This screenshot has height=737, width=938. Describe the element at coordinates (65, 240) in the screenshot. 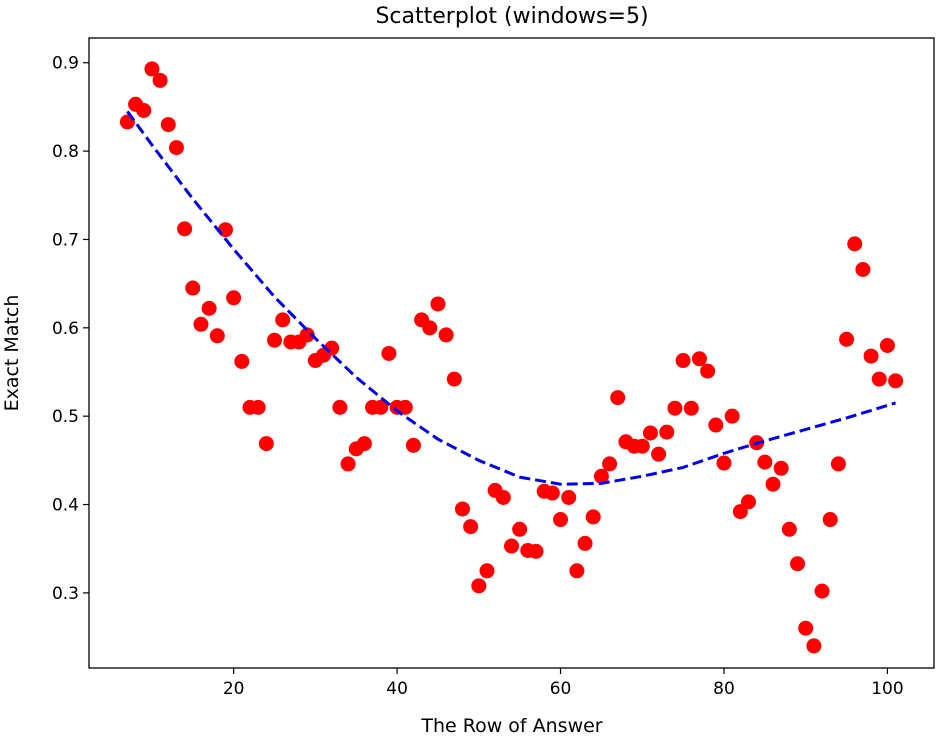

I see `y-tick-label: 0.7` at that location.